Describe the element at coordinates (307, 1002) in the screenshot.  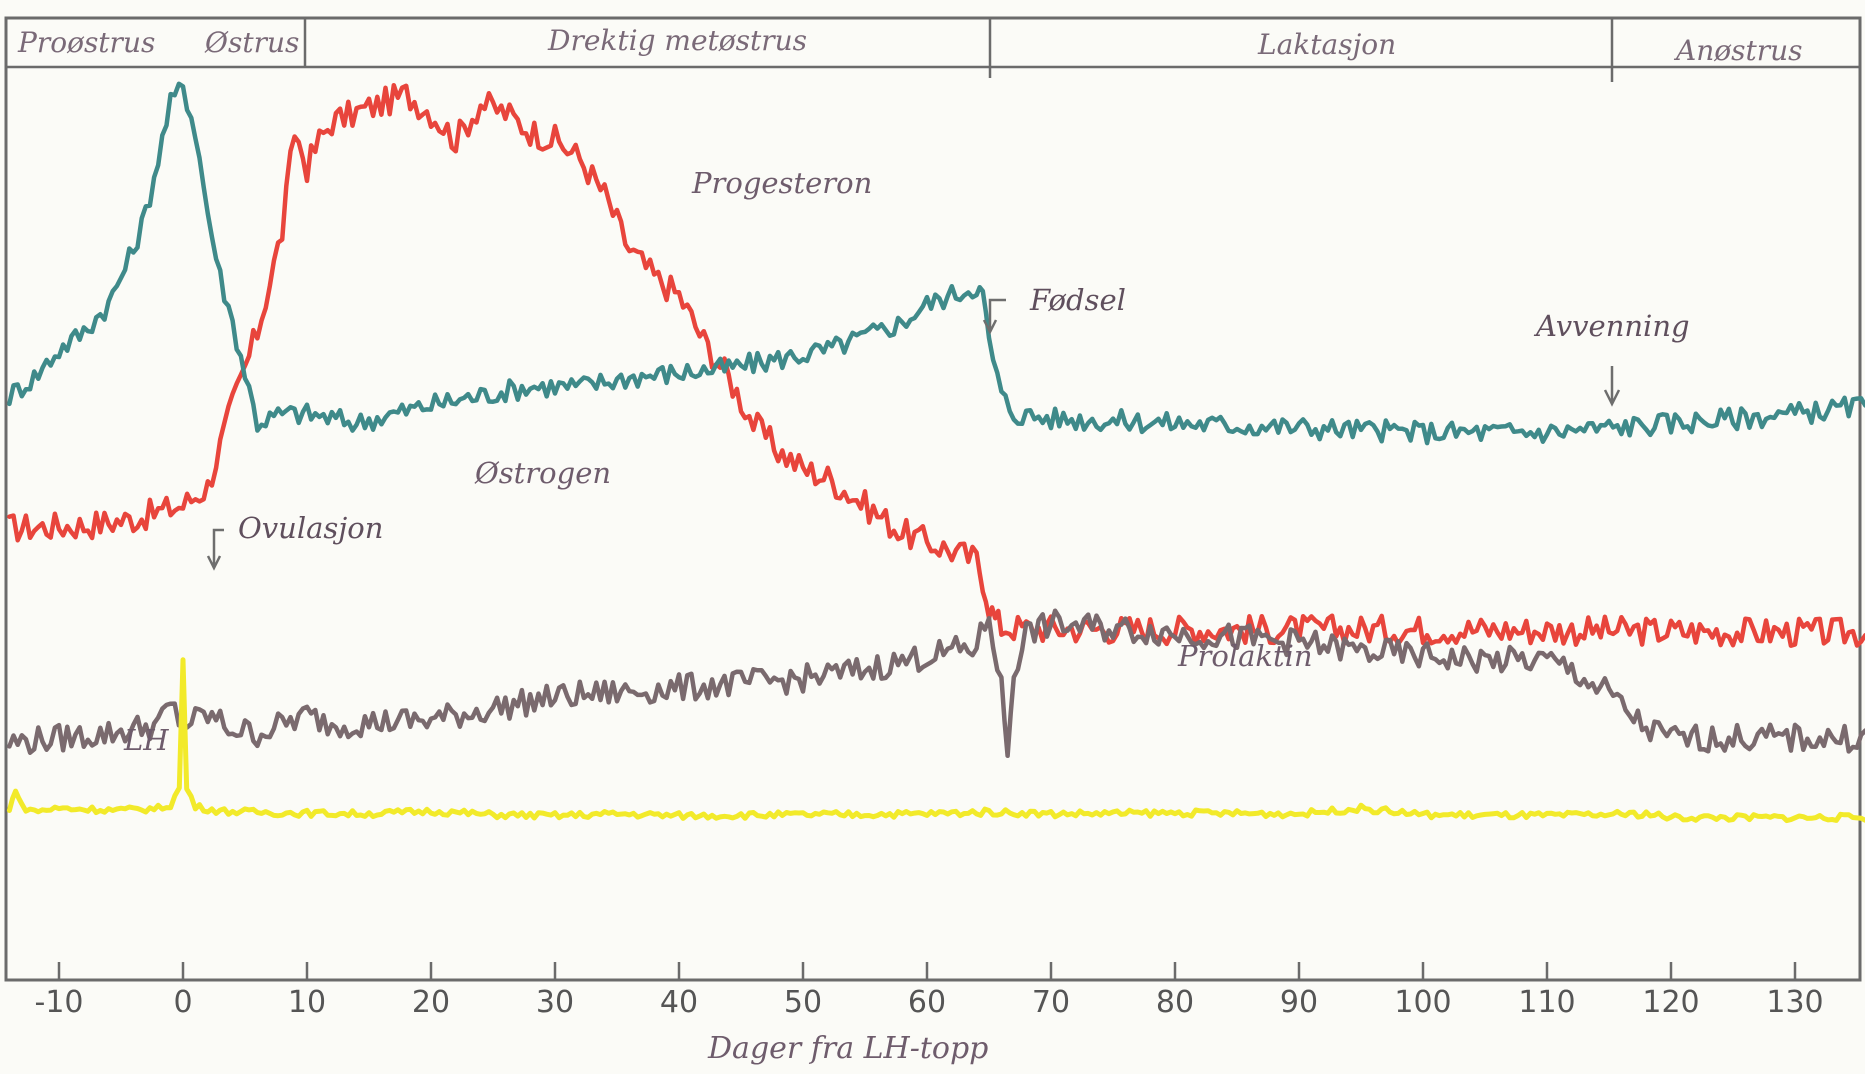
I see `x-tick-label: 10` at that location.